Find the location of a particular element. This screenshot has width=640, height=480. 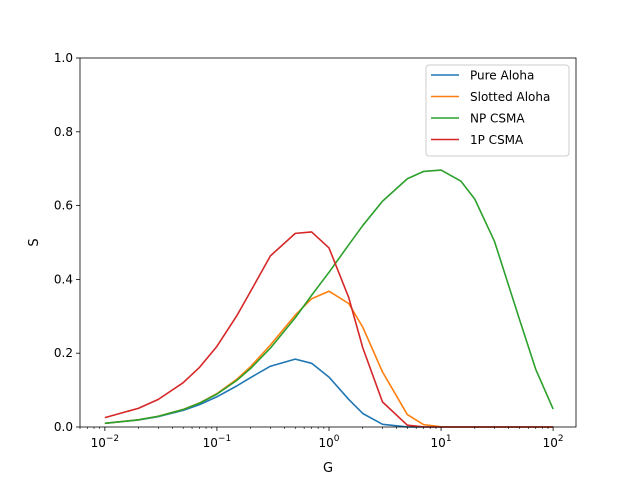

legend-label: Pure Aloha is located at coordinates (502, 76).